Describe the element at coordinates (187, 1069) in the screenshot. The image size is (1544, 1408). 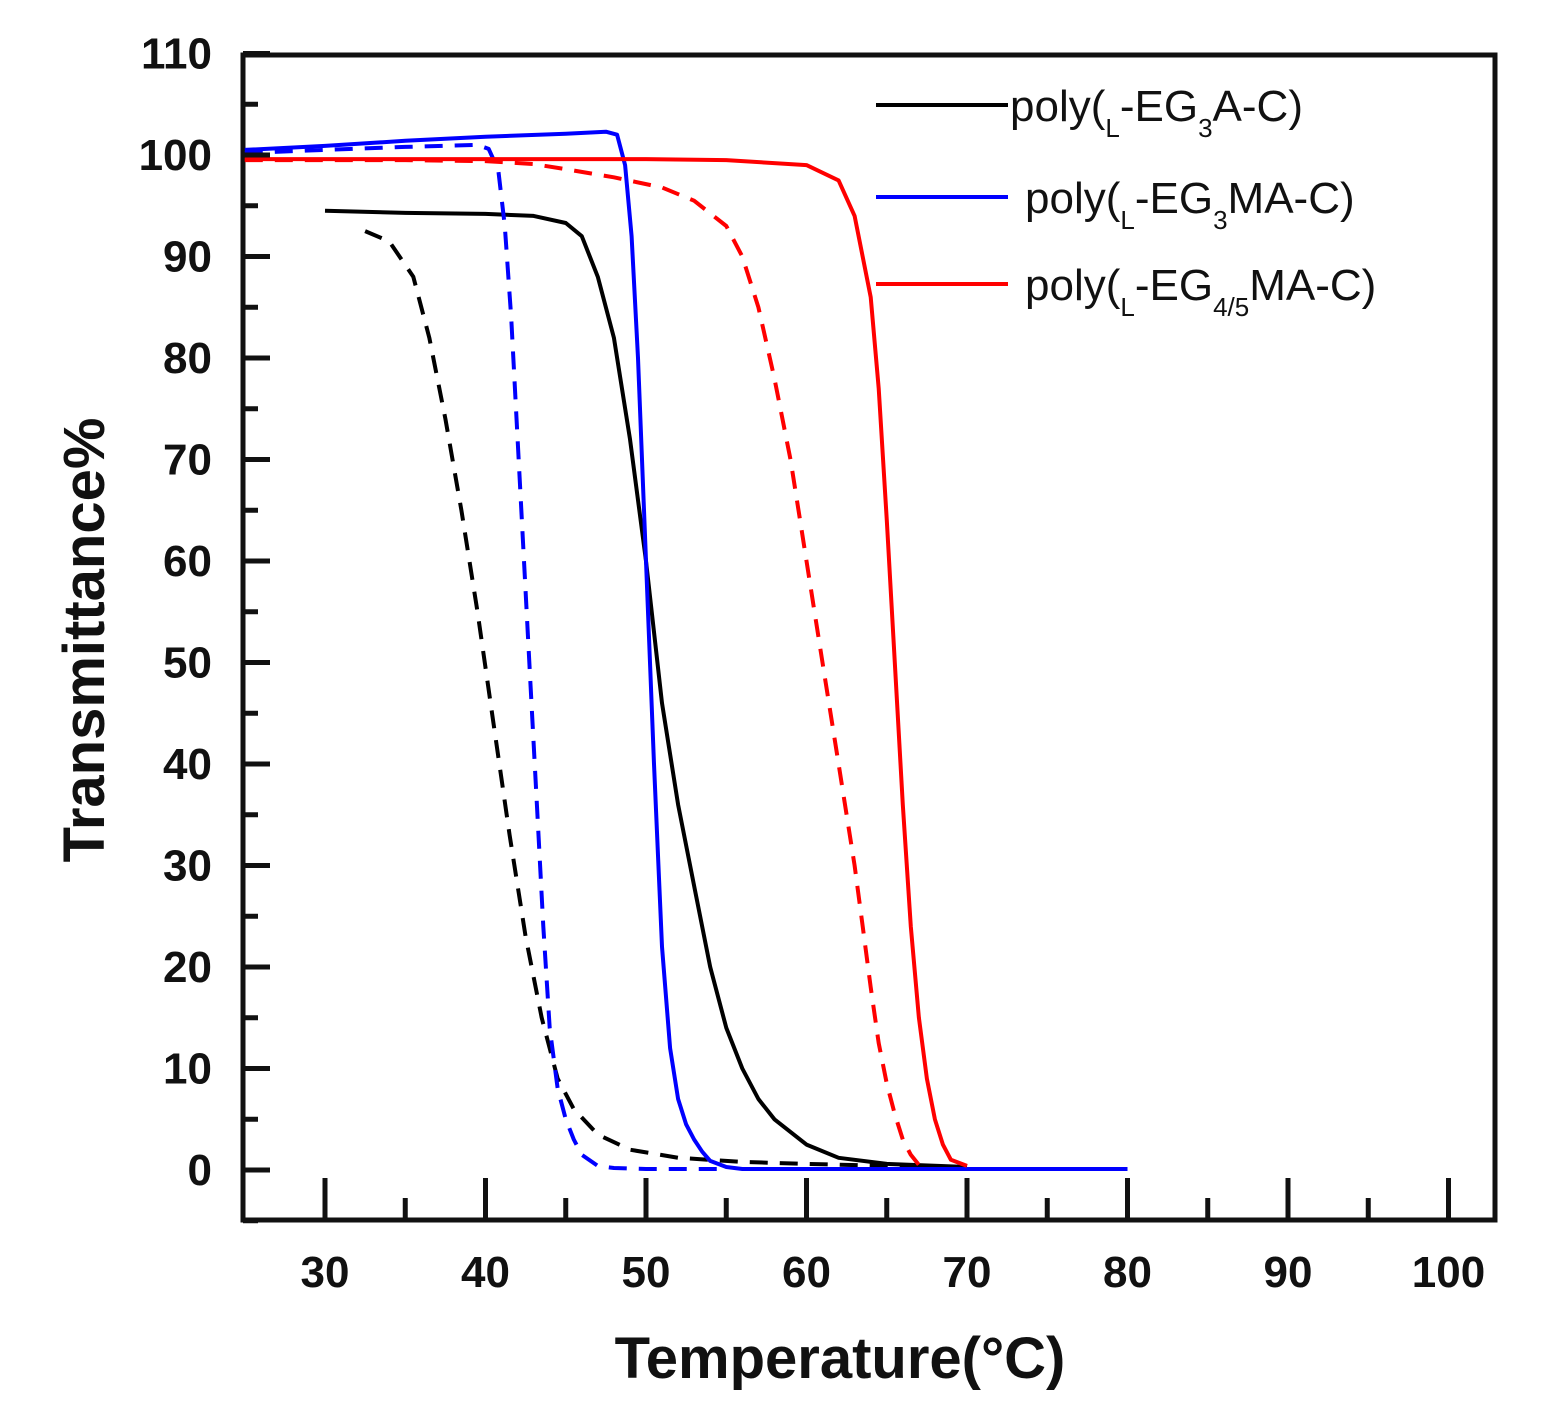
I see `y-tick-label: 10` at that location.